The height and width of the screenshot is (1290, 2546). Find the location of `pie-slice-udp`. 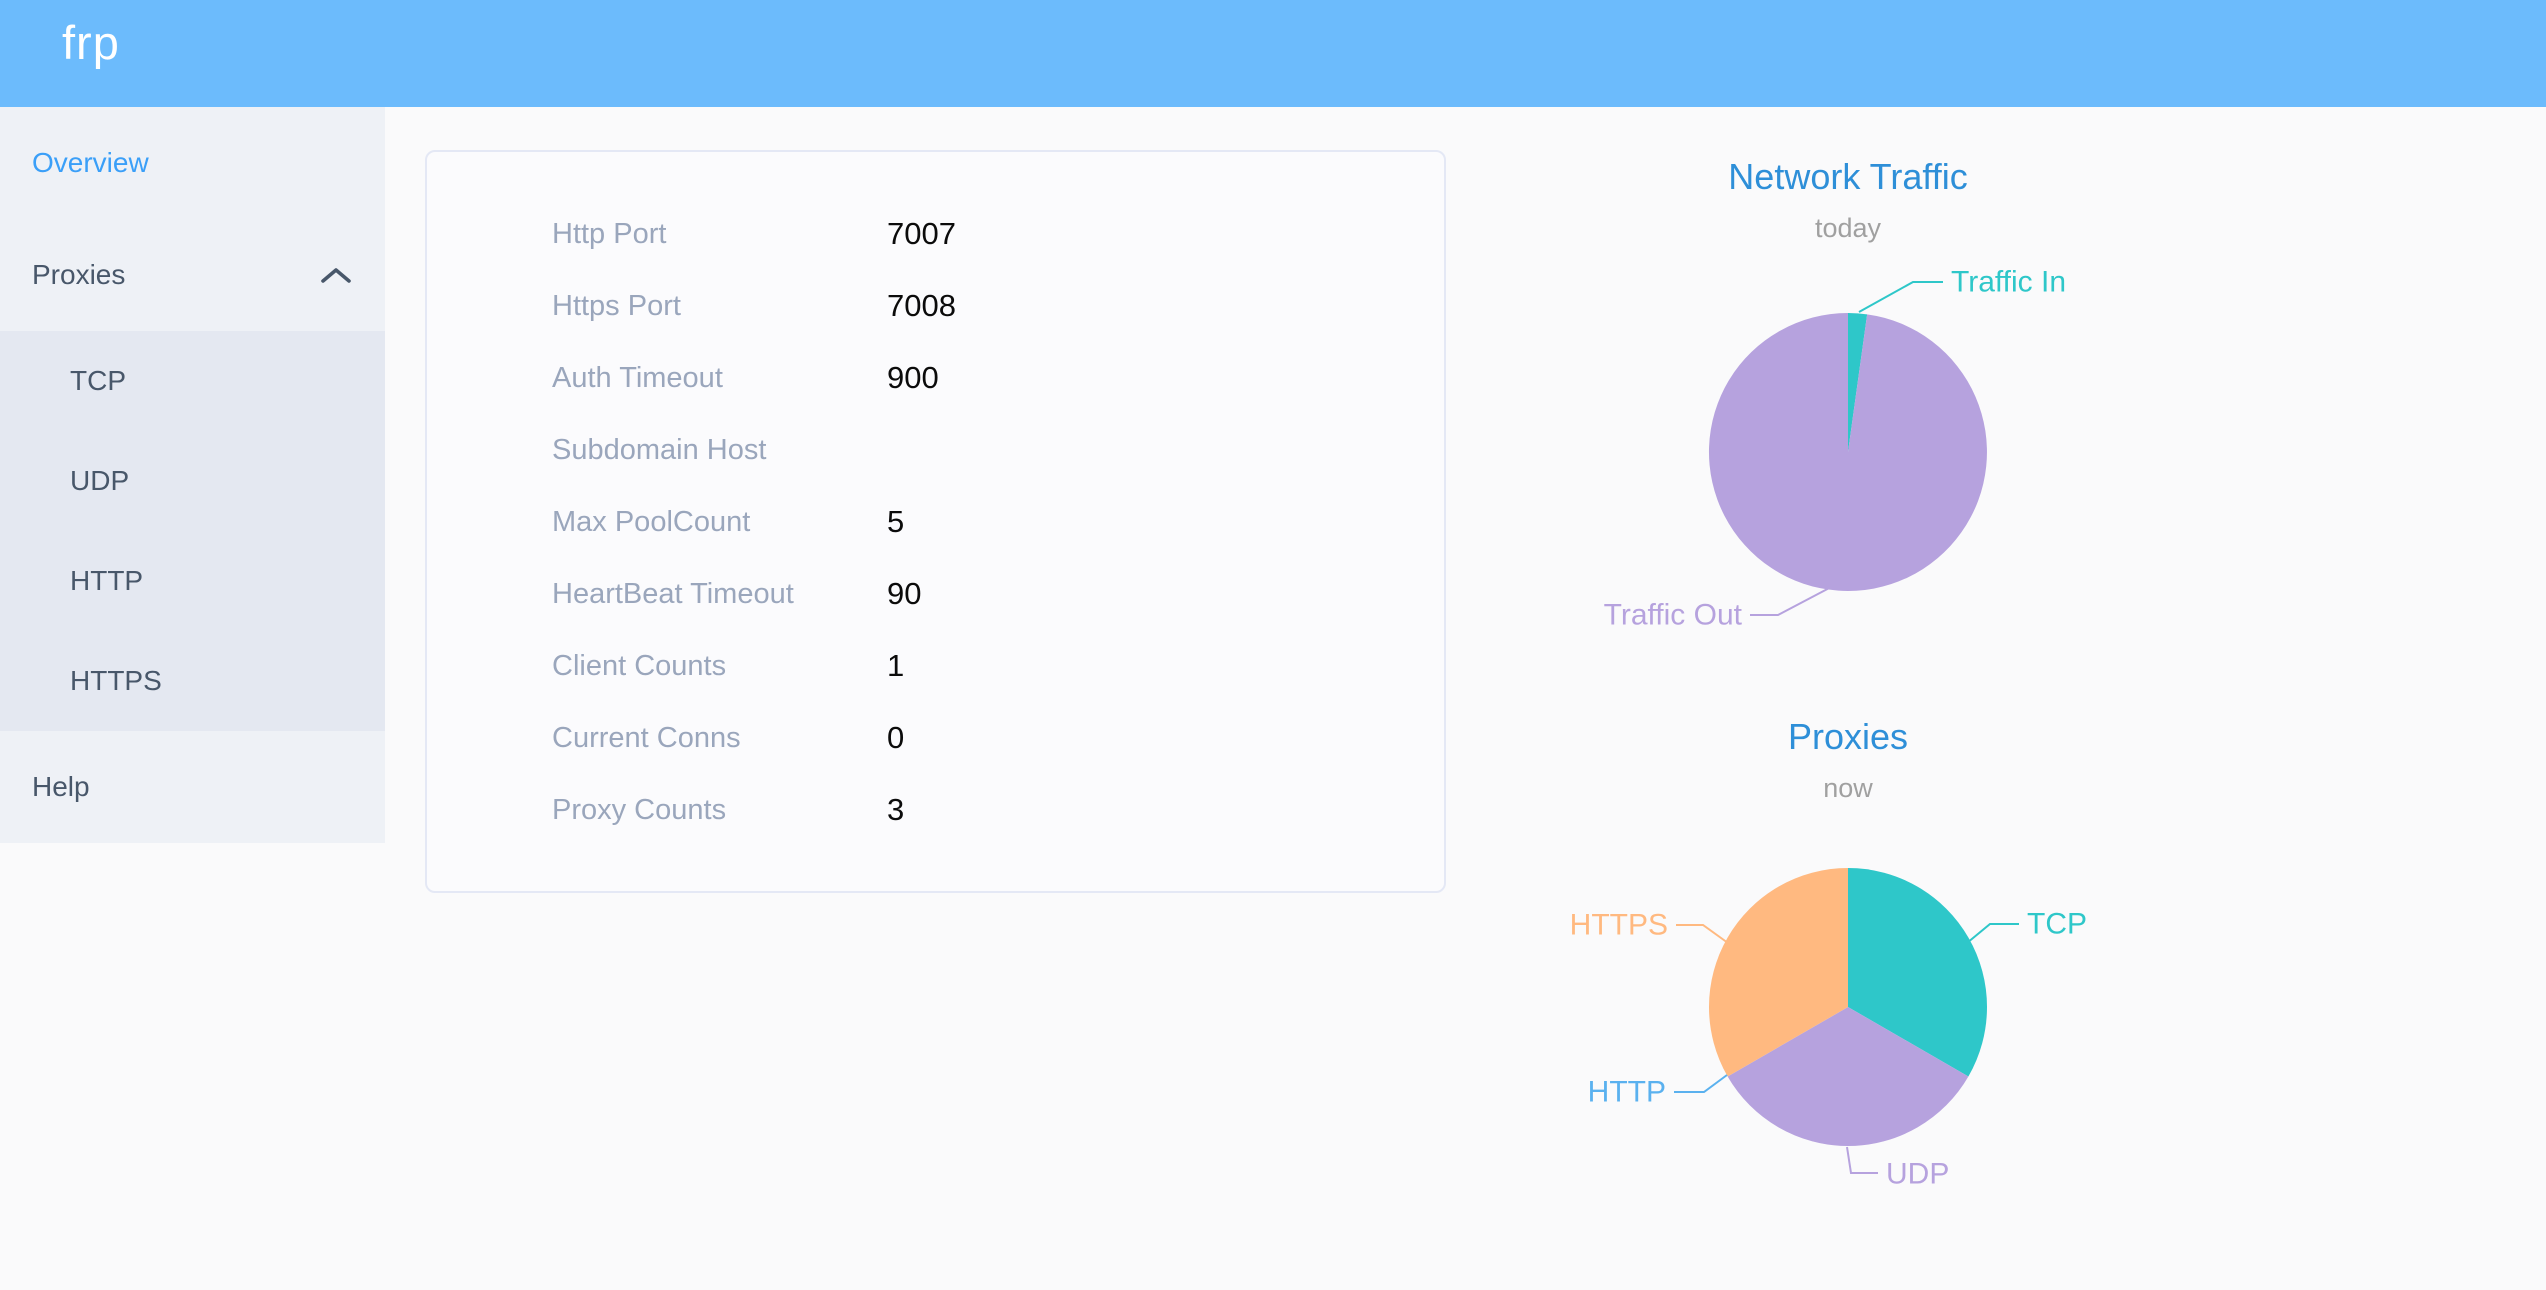

pie-slice-udp is located at coordinates (1848, 1077).